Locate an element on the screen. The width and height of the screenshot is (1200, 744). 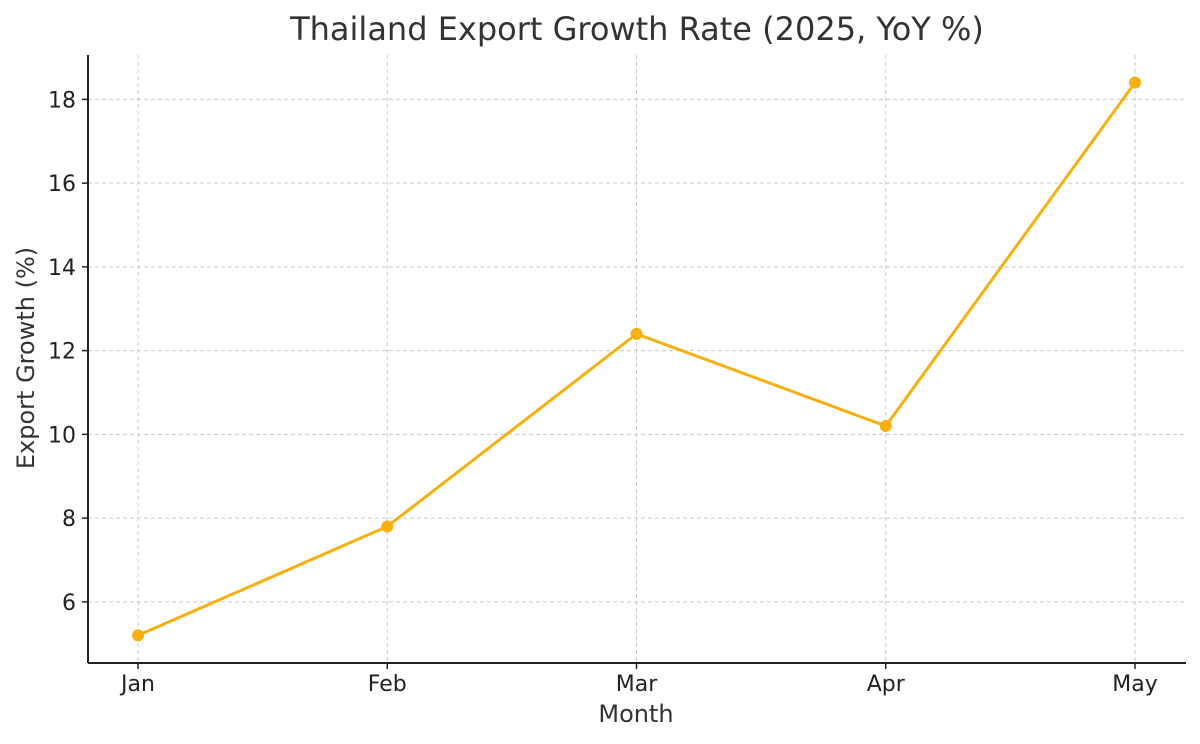
y-tick-label: 16 is located at coordinates (62, 184).